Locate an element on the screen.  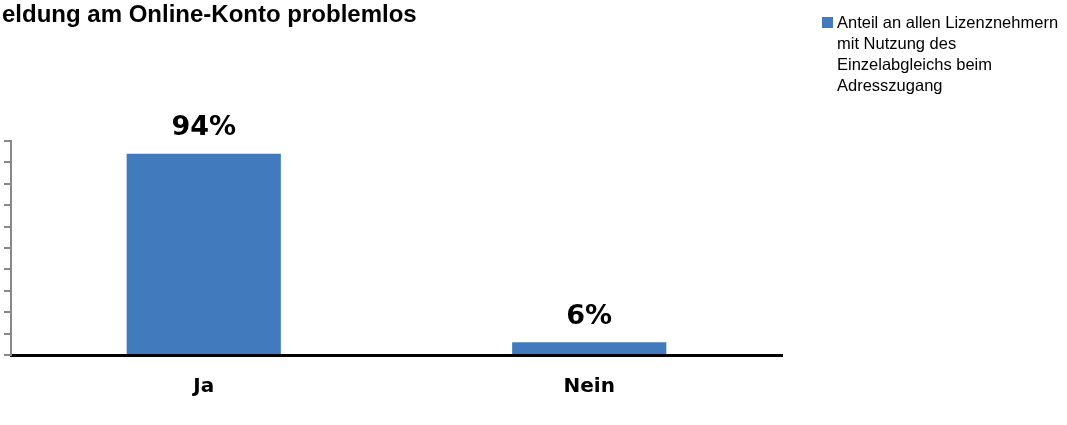
data-label: 6% is located at coordinates (589, 314).